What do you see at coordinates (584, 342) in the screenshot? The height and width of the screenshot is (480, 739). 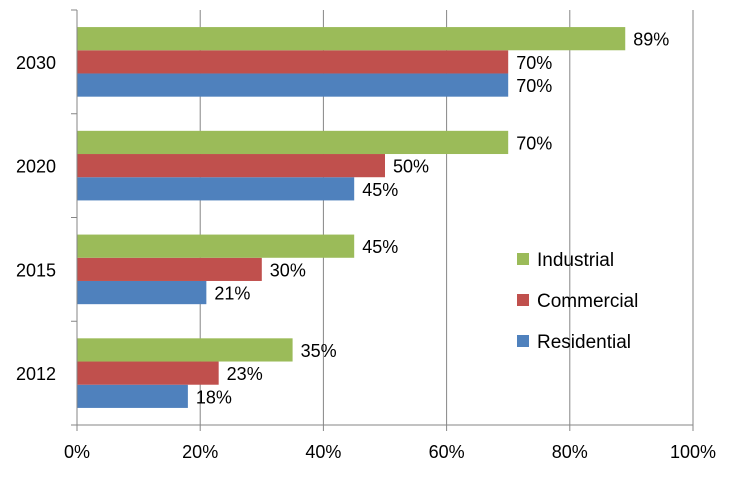 I see `legend-label-residential: Residential` at bounding box center [584, 342].